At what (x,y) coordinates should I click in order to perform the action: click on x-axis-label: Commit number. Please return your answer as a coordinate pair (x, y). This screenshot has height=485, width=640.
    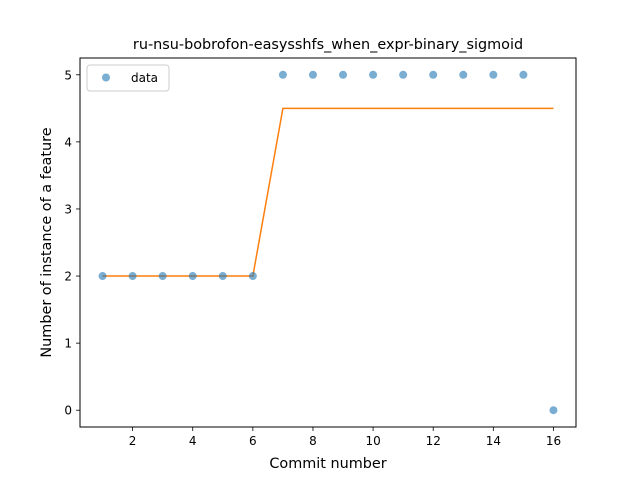
    Looking at the image, I should click on (327, 464).